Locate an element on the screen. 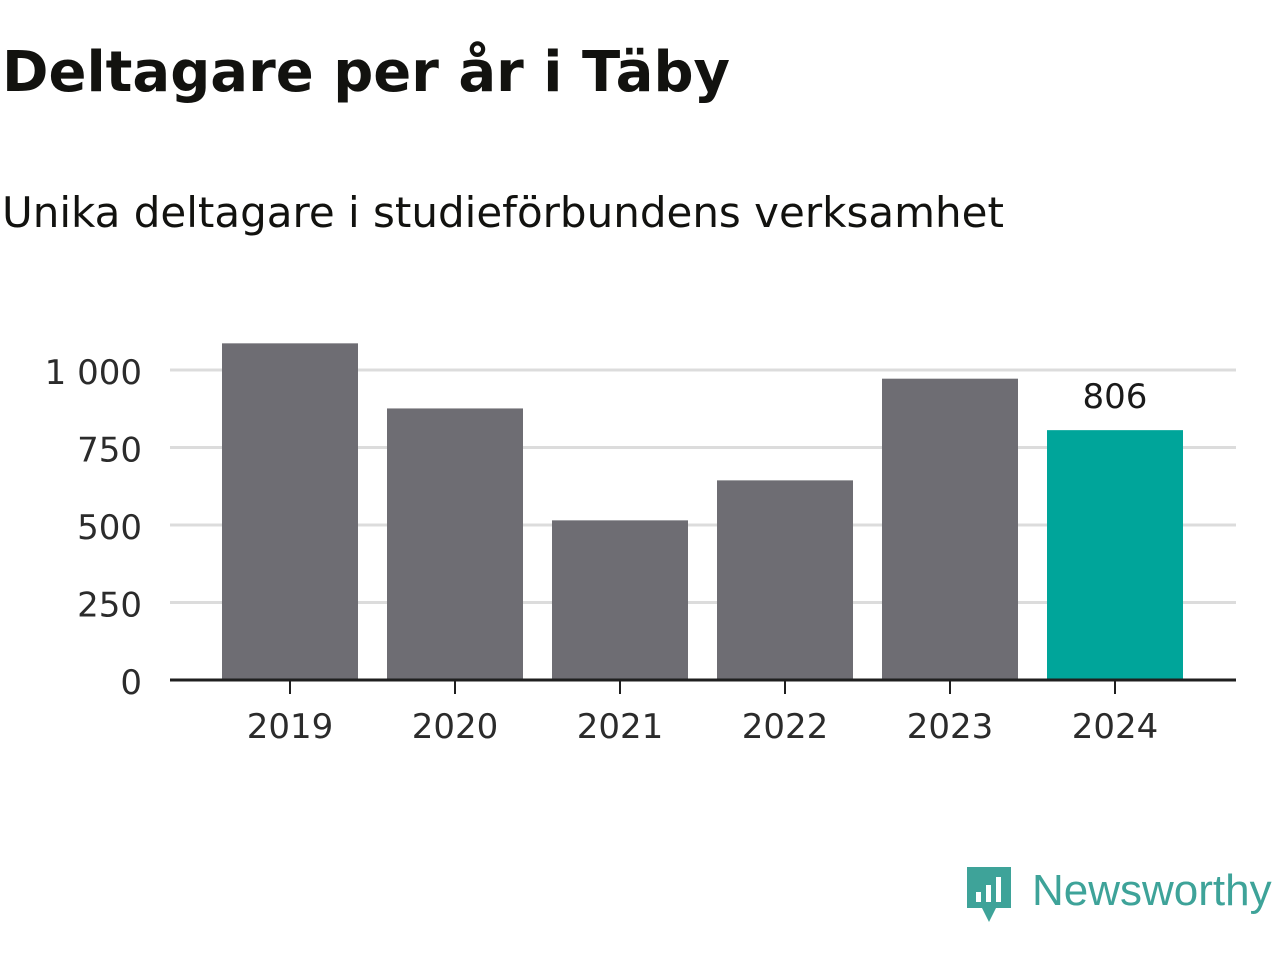  bar-2019 is located at coordinates (290, 511).